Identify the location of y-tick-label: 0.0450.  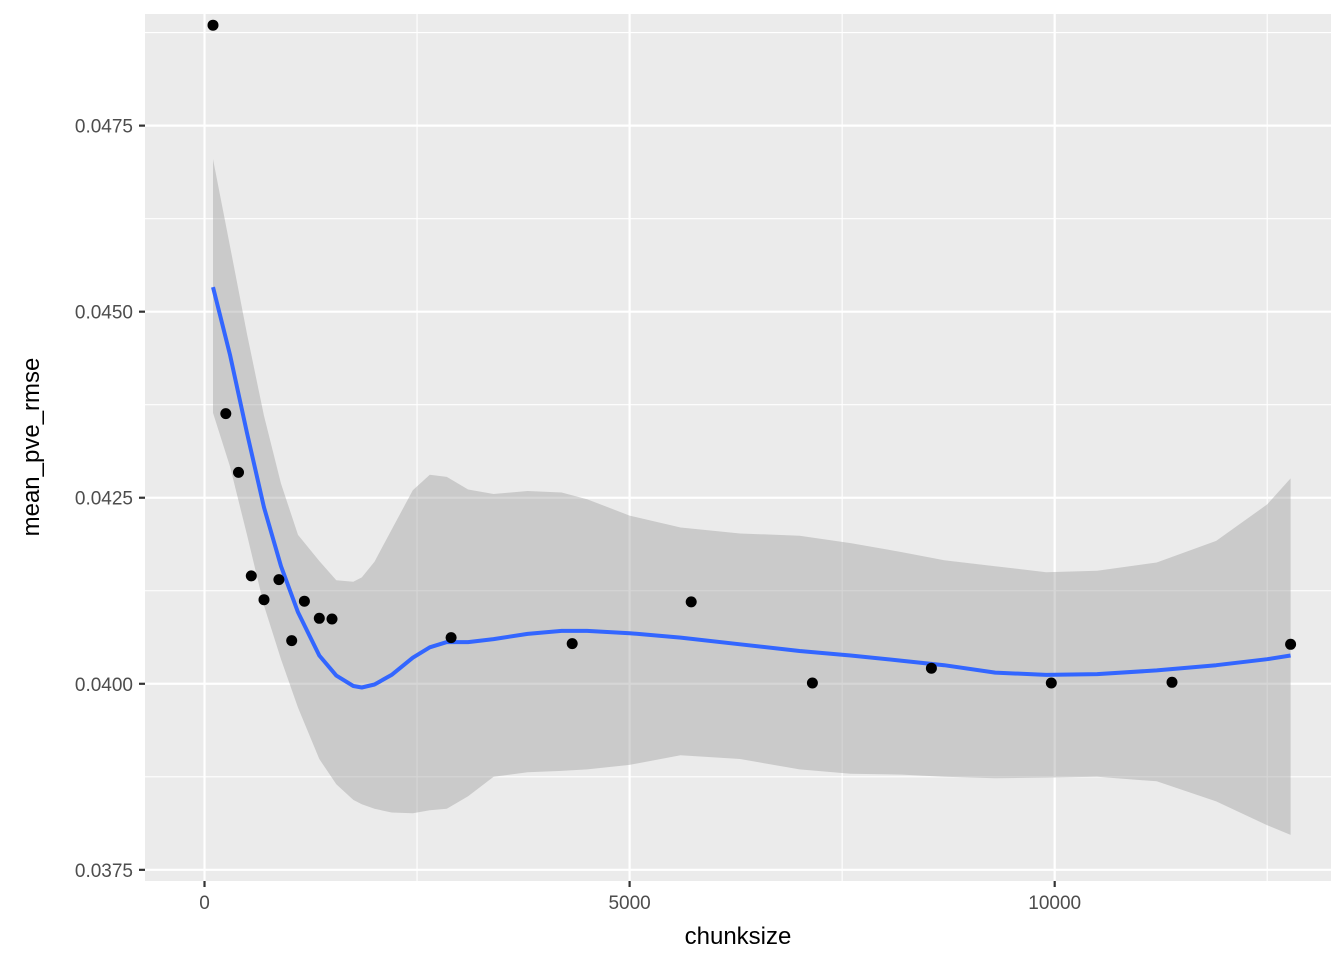
(104, 313).